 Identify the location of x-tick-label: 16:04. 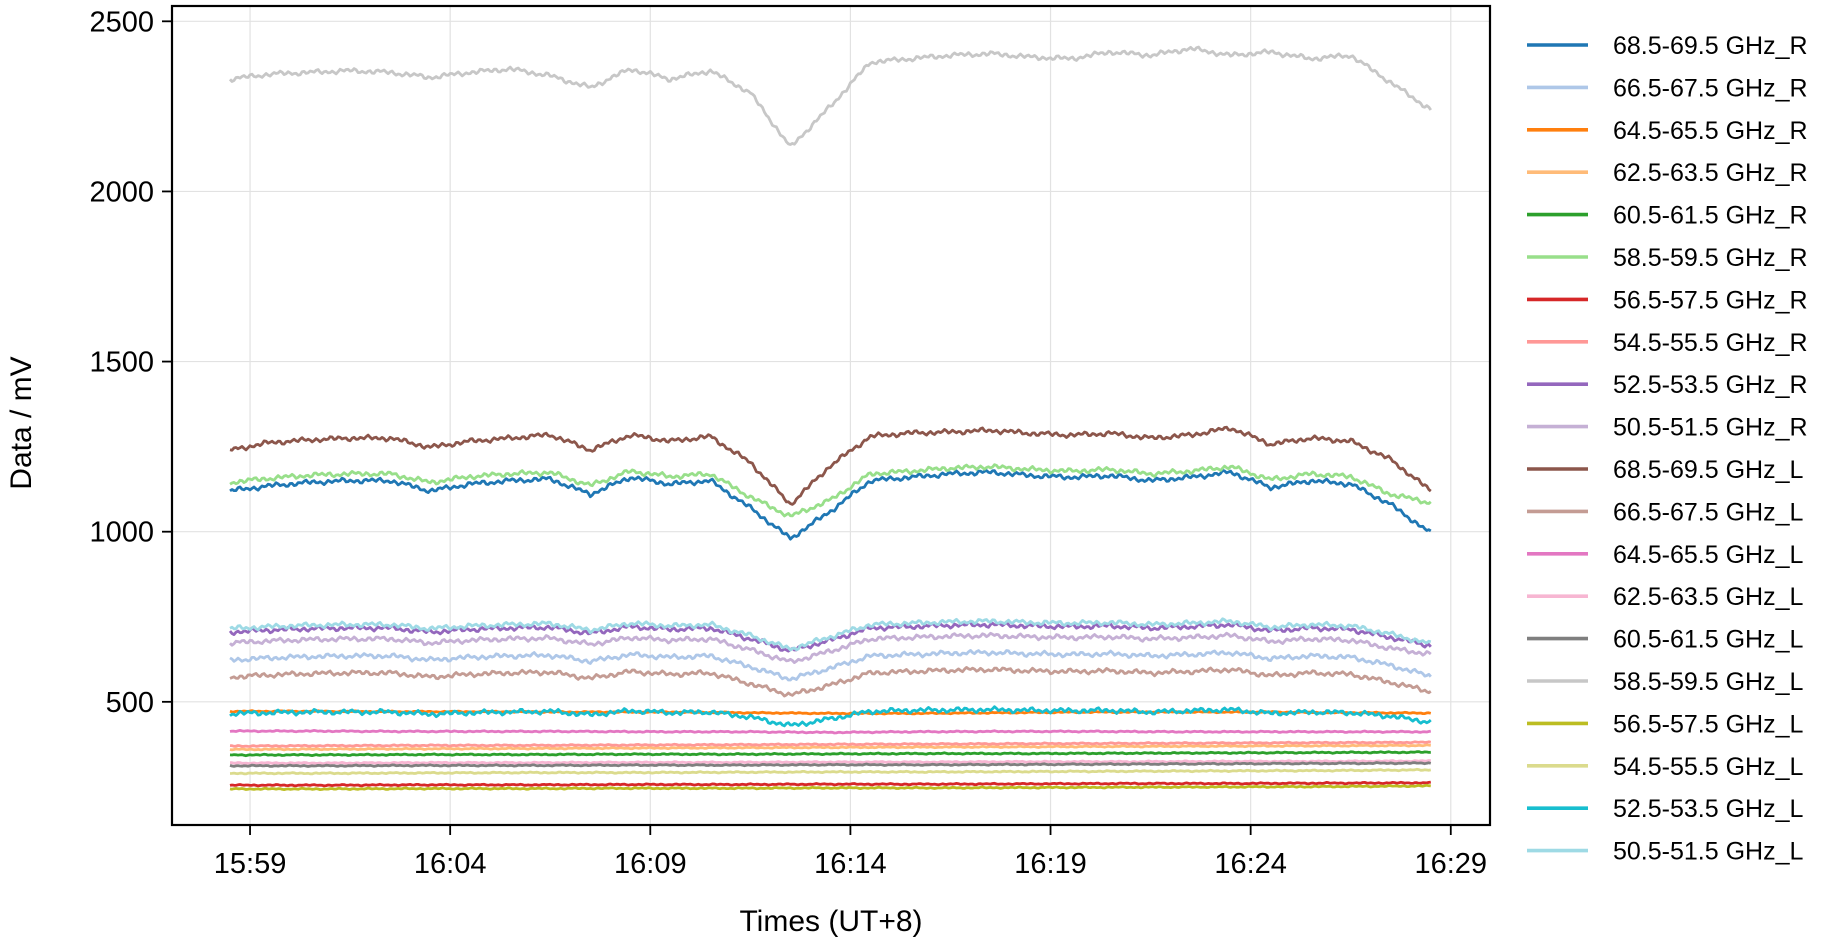
(450, 864).